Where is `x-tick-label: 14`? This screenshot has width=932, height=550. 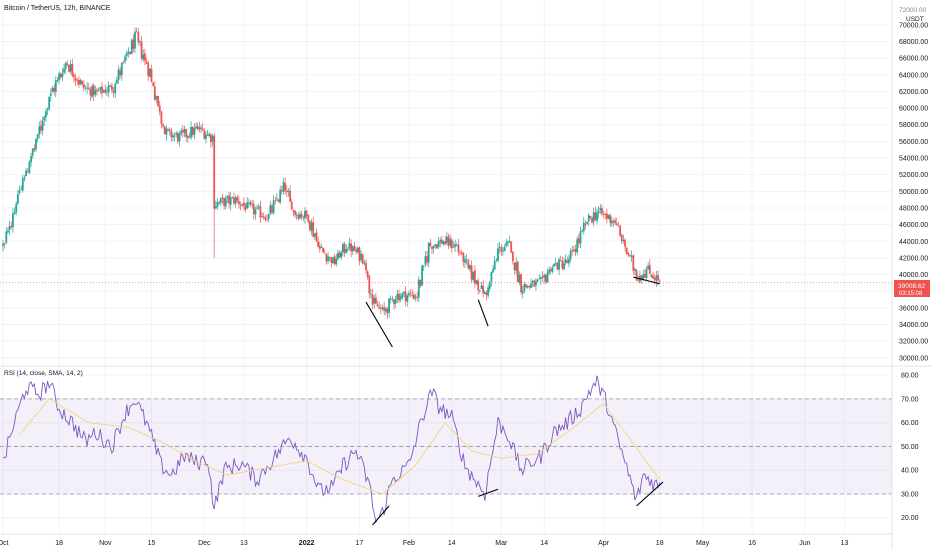 x-tick-label: 14 is located at coordinates (544, 543).